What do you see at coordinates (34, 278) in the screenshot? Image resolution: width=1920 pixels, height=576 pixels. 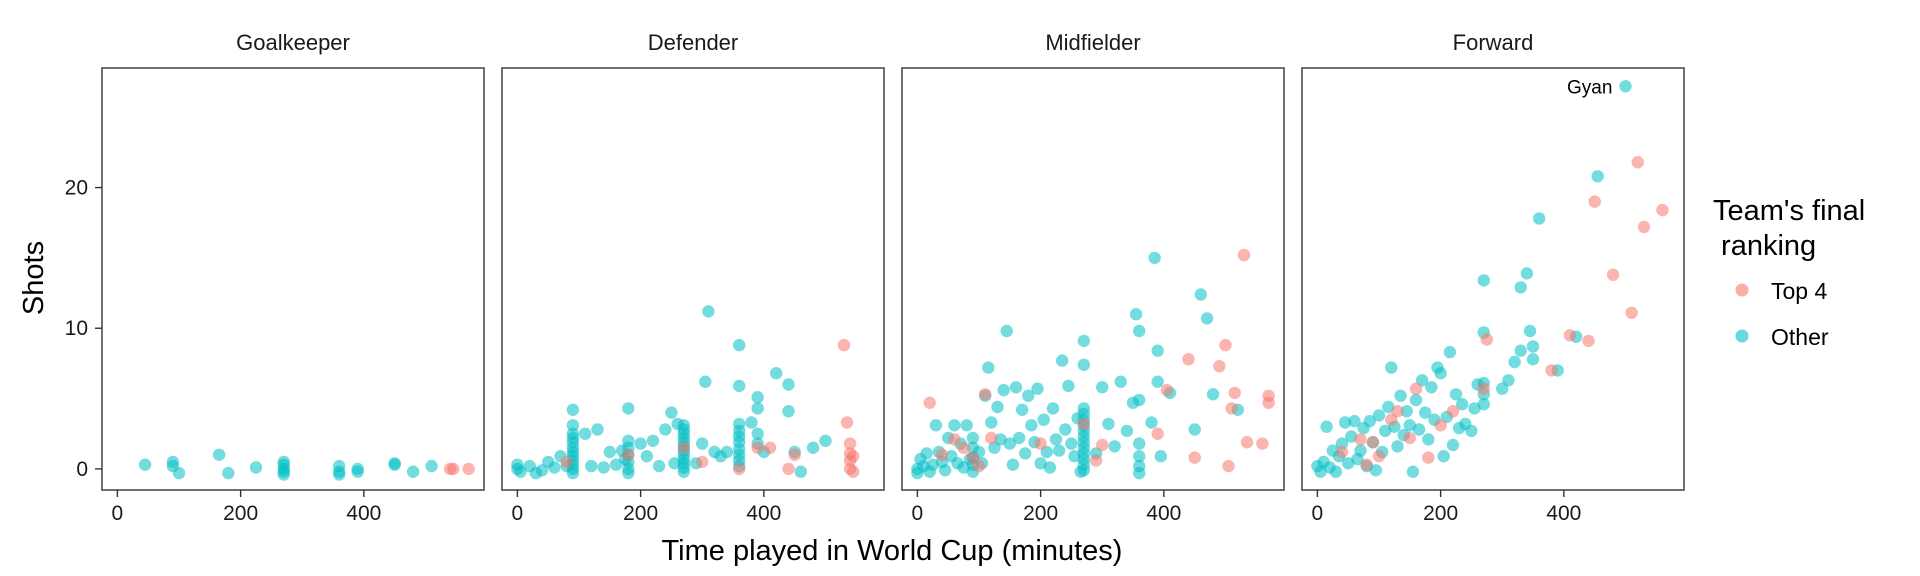 I see `y-axis-title: Shots` at bounding box center [34, 278].